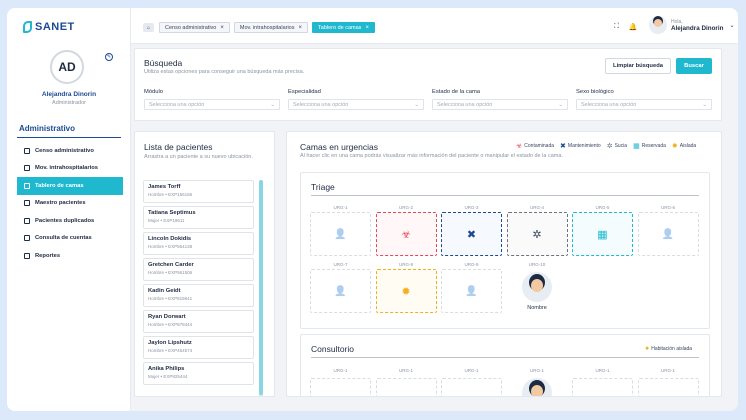 The height and width of the screenshot is (420, 746). I want to click on sidebar-section-title: Administrativo, so click(47, 128).